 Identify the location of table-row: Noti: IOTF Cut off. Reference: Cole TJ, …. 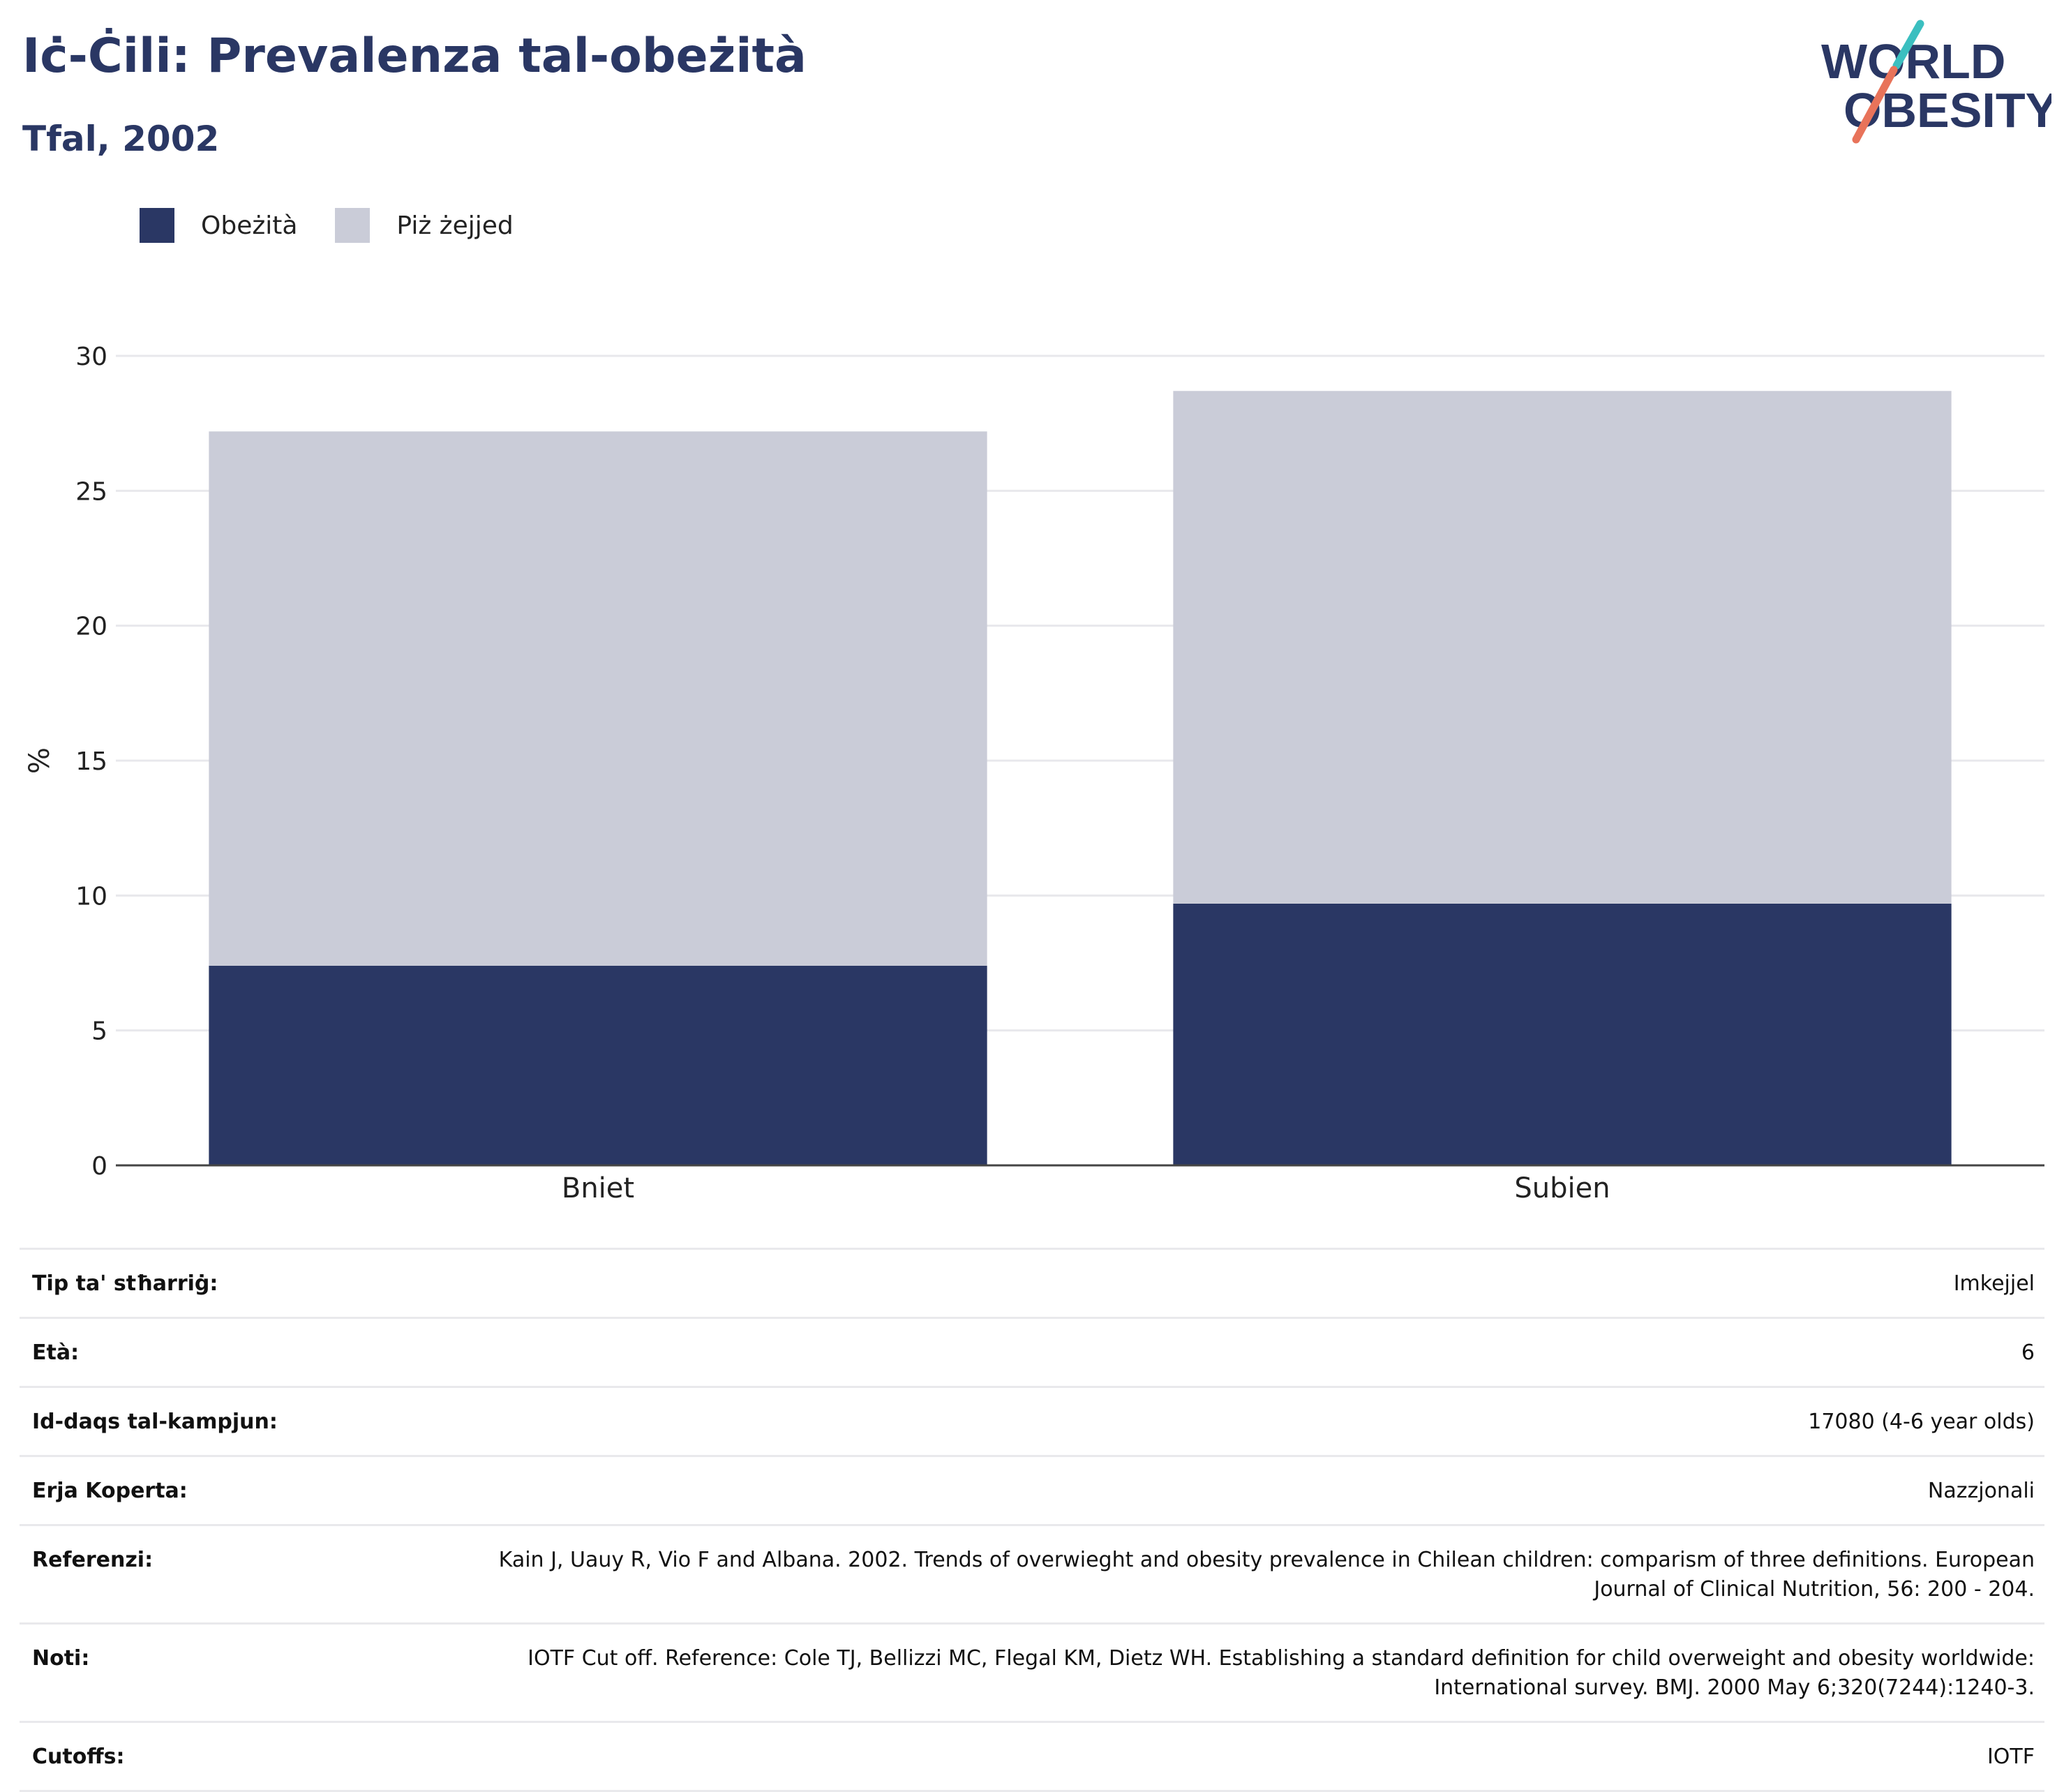
(1032, 1672).